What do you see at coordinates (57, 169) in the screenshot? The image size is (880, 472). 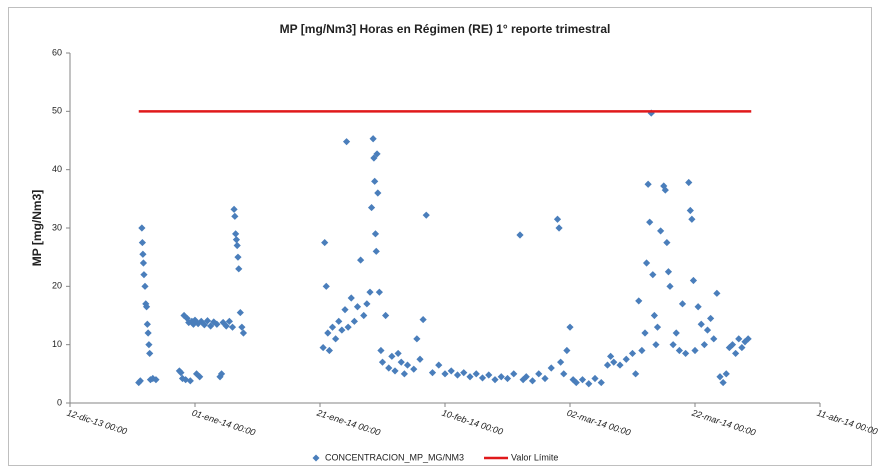 I see `y-tick-label: 40` at bounding box center [57, 169].